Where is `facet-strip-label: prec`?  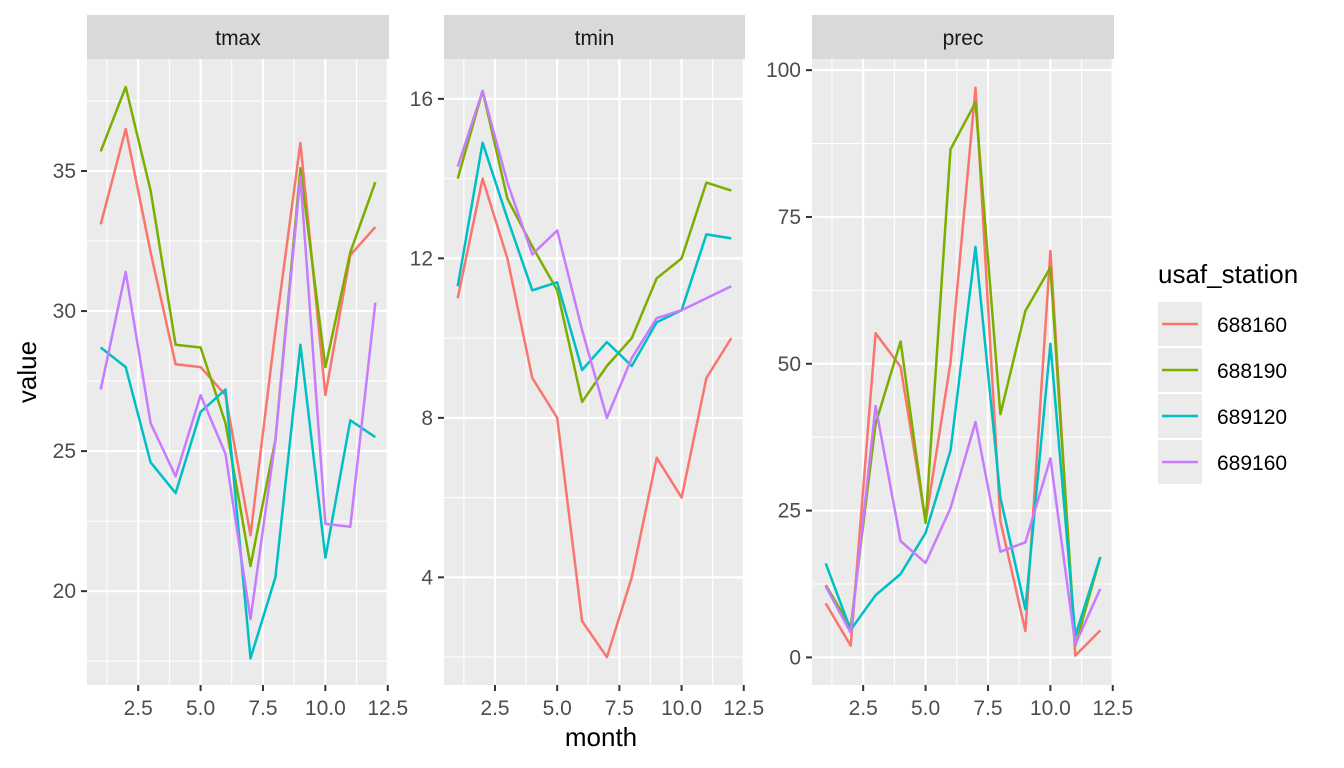
facet-strip-label: prec is located at coordinates (963, 38).